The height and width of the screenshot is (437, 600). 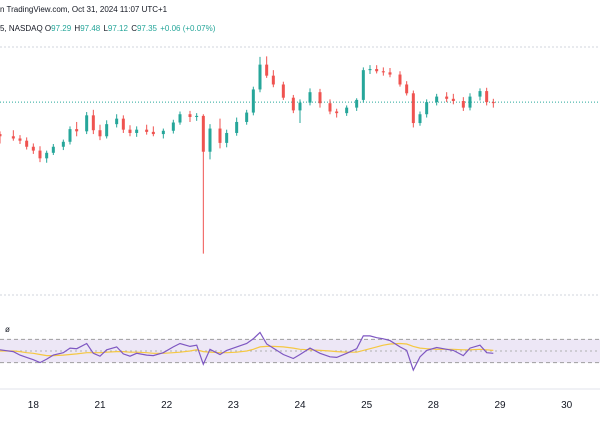 What do you see at coordinates (300, 405) in the screenshot?
I see `x-tick-label: 24` at bounding box center [300, 405].